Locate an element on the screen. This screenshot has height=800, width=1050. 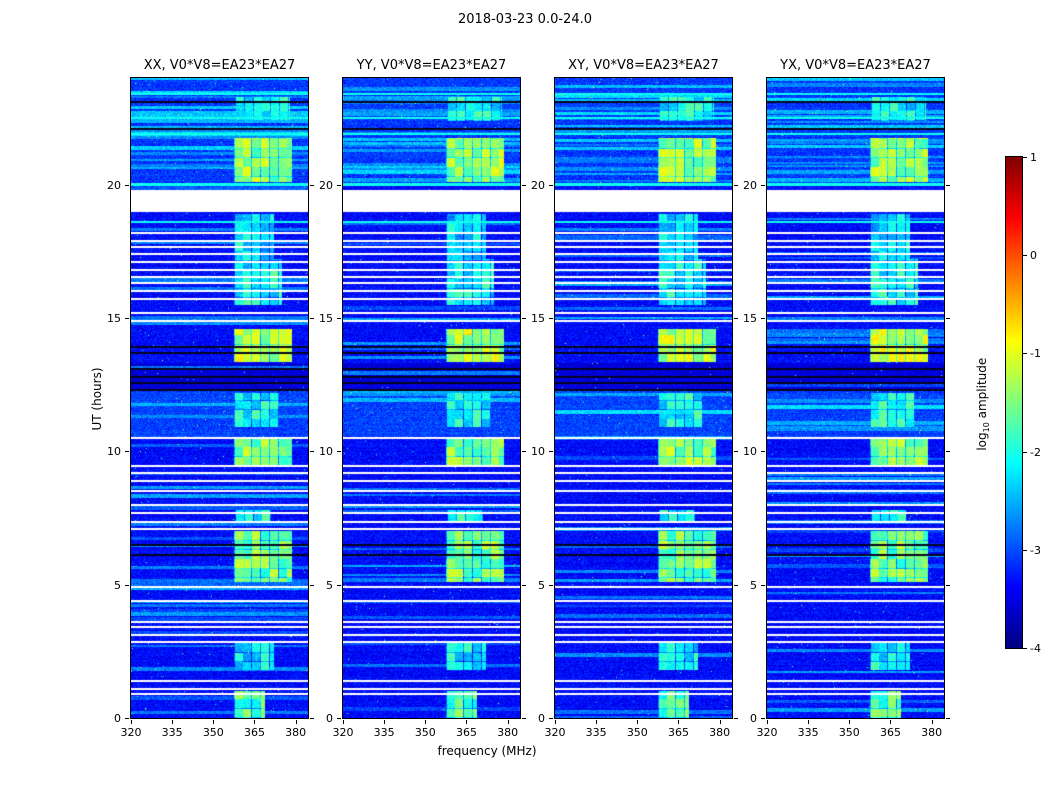
y-axis-label: UT (hours) is located at coordinates (97, 399).